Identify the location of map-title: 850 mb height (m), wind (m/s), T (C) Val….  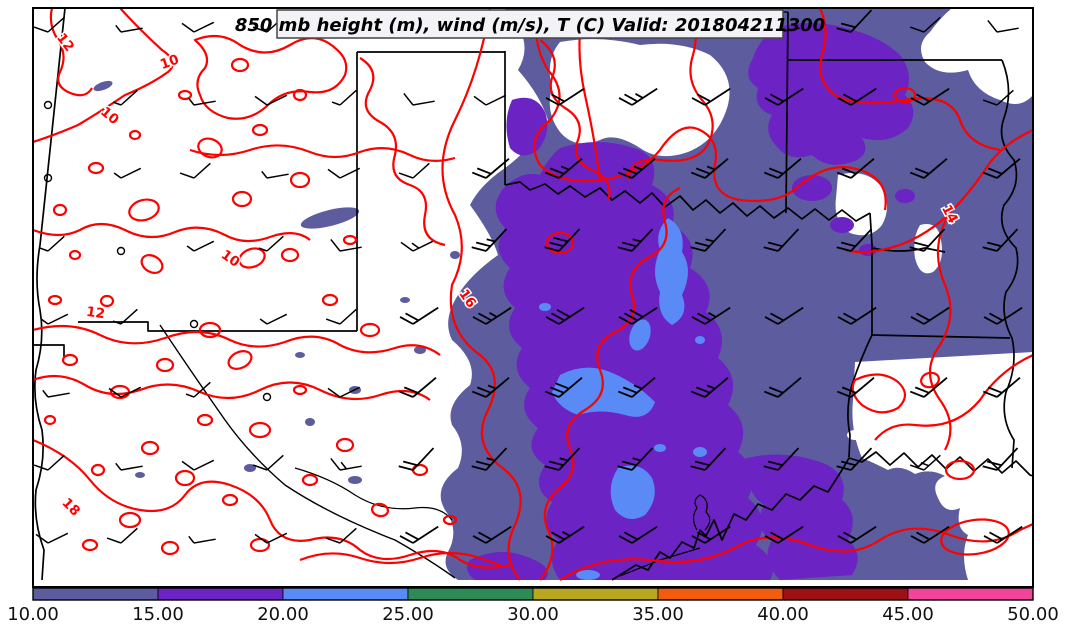
(530, 25).